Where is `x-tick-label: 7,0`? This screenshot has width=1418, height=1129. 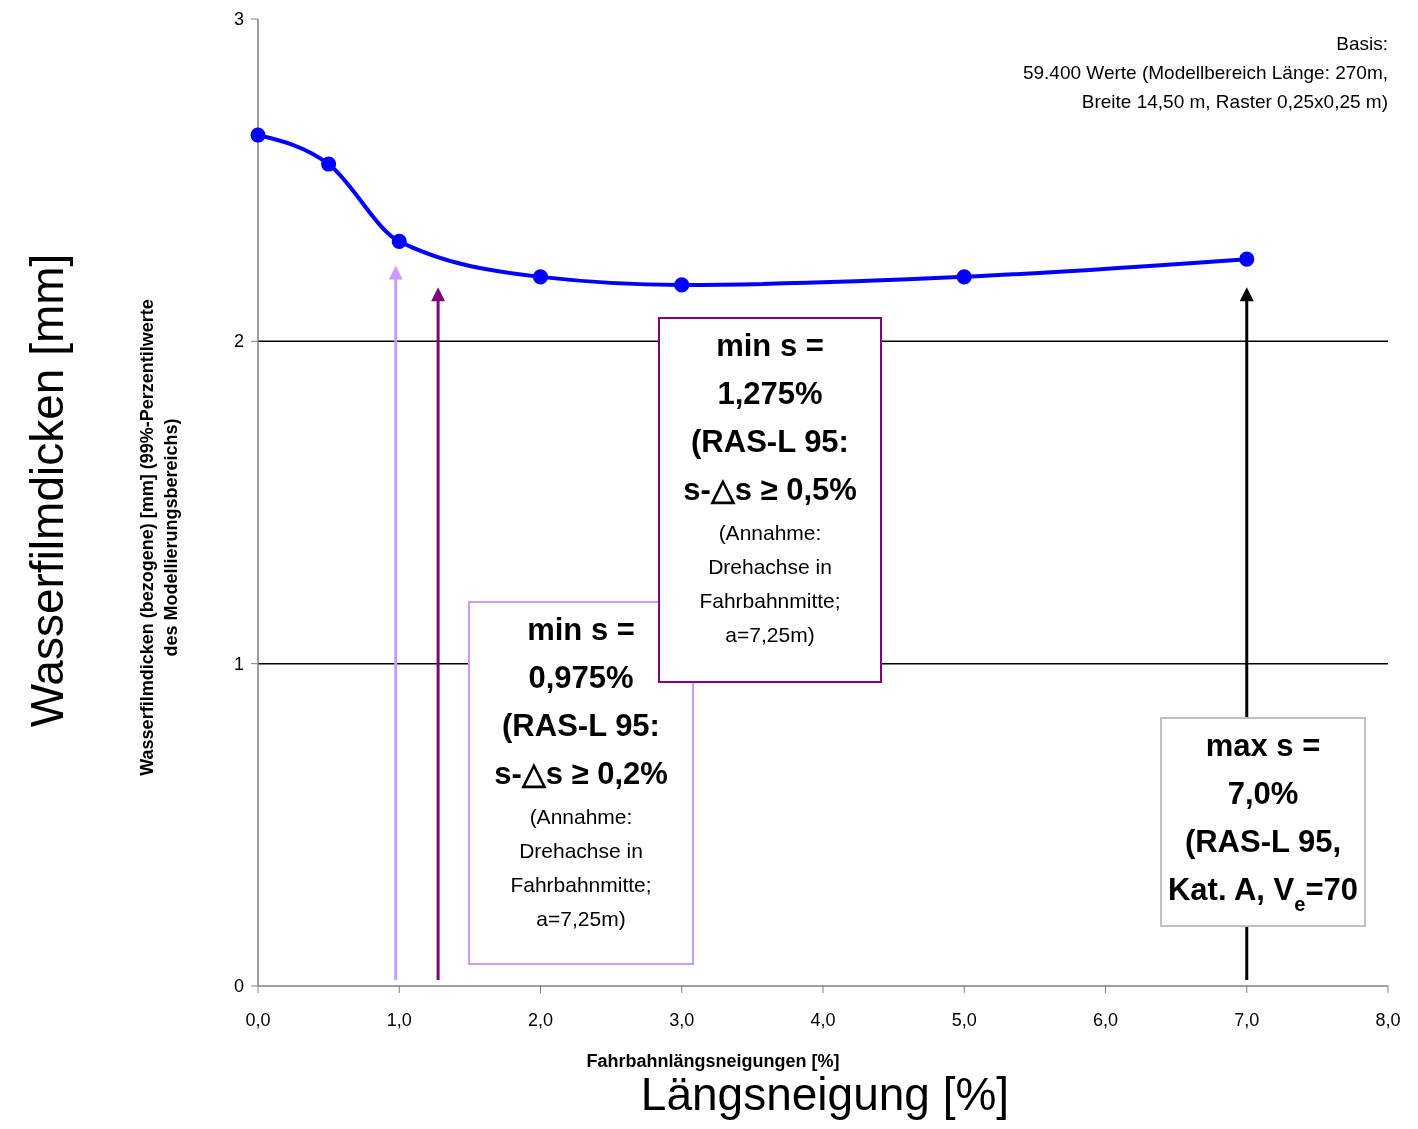 x-tick-label: 7,0 is located at coordinates (1247, 1020).